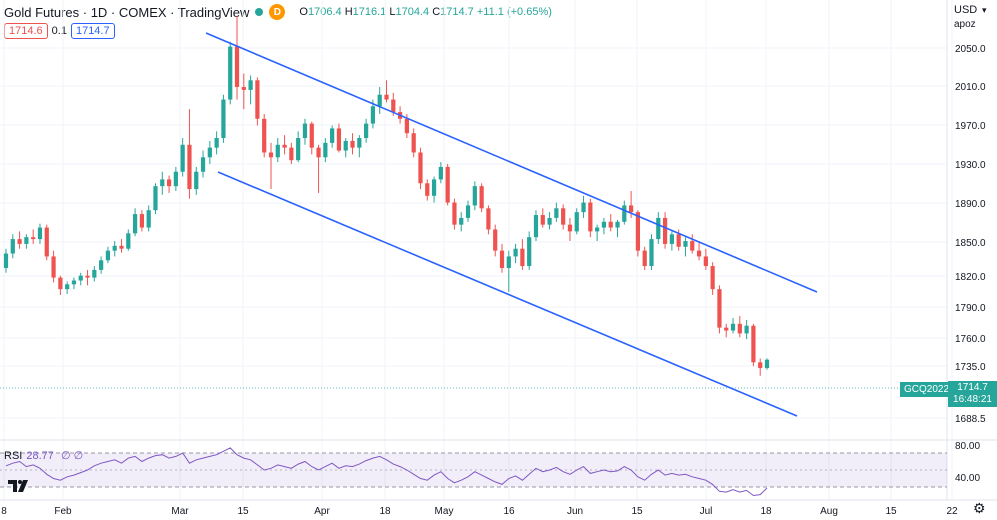 The height and width of the screenshot is (520, 997). Describe the element at coordinates (967, 462) in the screenshot. I see `rsi-axis: 80.00 40.00` at that location.